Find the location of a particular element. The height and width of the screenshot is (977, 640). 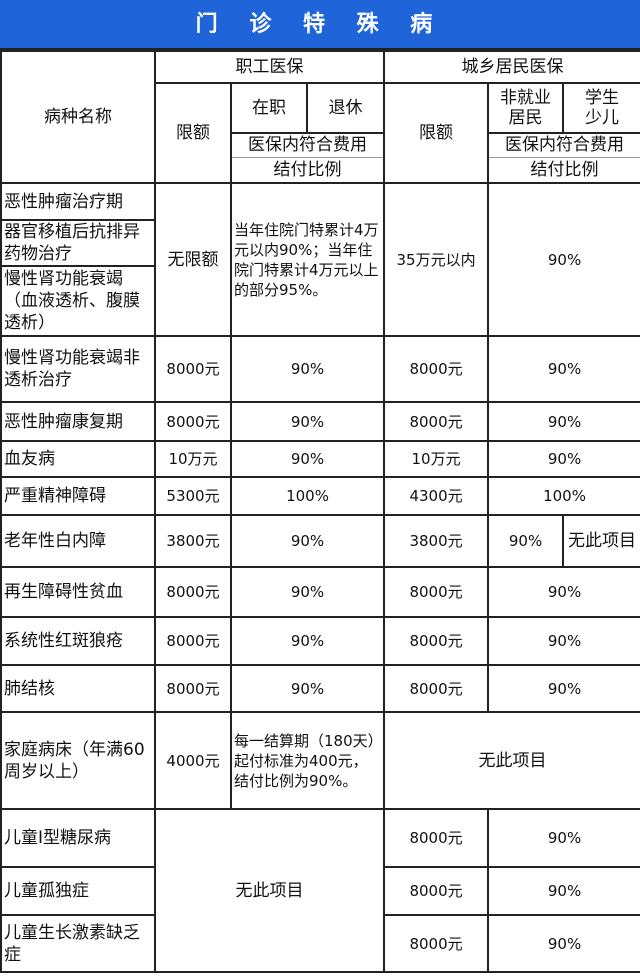

header-resident-insurance: 城乡居民医保 is located at coordinates (511, 67).